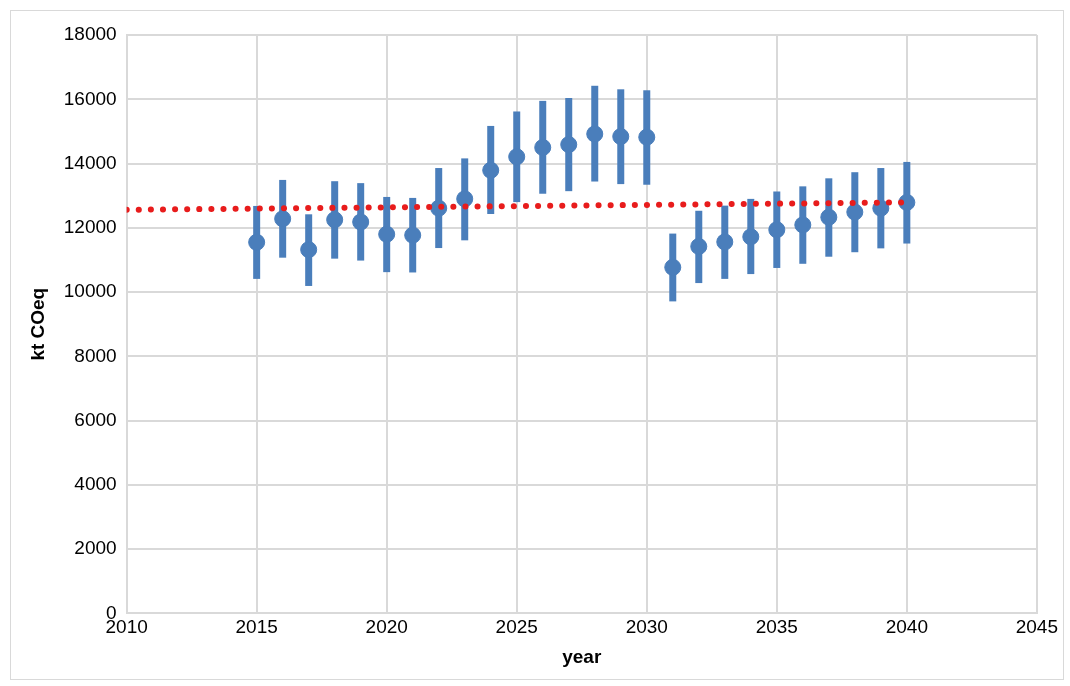 This screenshot has width=1070, height=686. I want to click on x-tick-label: 2045, so click(1037, 627).